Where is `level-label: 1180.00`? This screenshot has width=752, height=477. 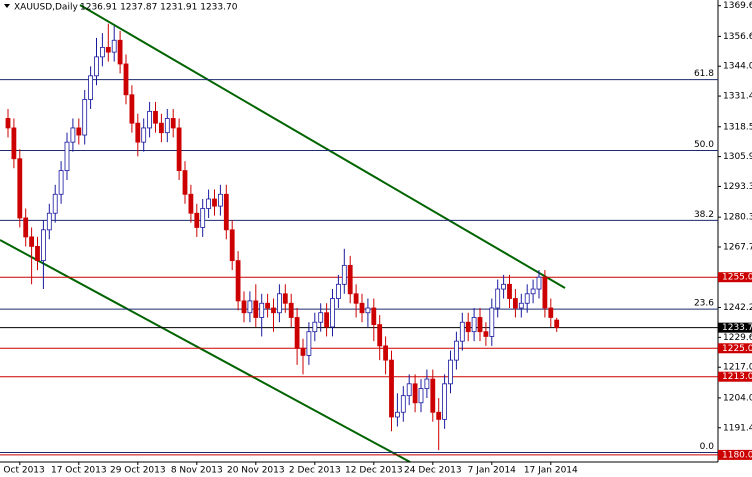
level-label: 1180.00 is located at coordinates (737, 455).